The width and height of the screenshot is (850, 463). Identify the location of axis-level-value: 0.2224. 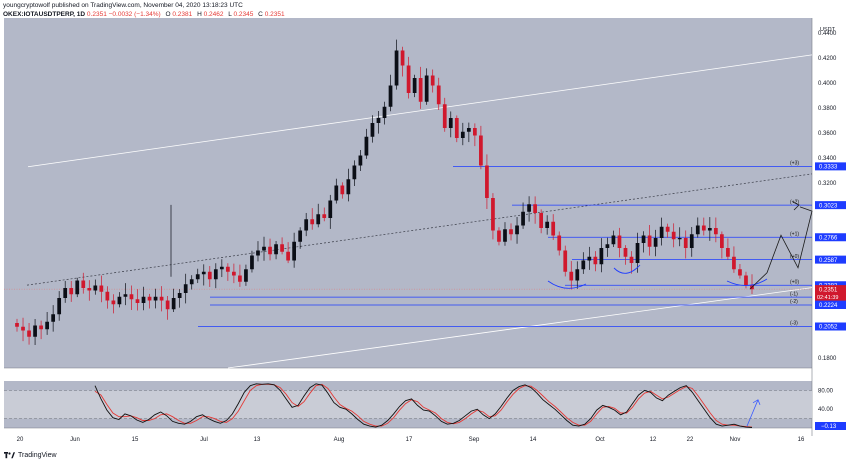
(828, 306).